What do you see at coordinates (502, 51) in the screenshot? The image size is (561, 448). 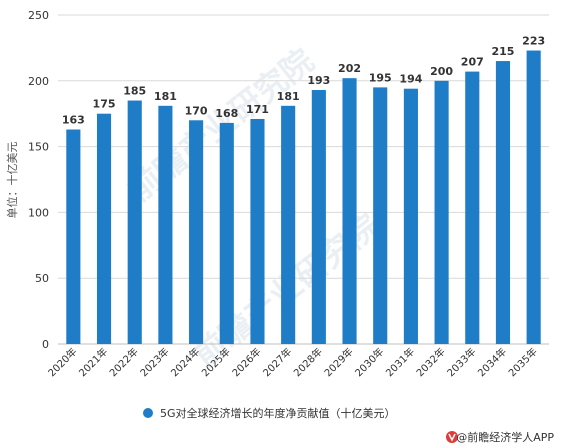 I see `data-label: 215` at bounding box center [502, 51].